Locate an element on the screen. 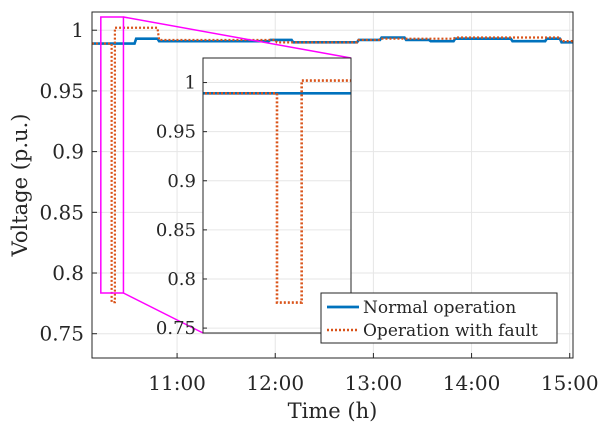 The width and height of the screenshot is (605, 428). inset-y-tick-label: 1 is located at coordinates (190, 83).